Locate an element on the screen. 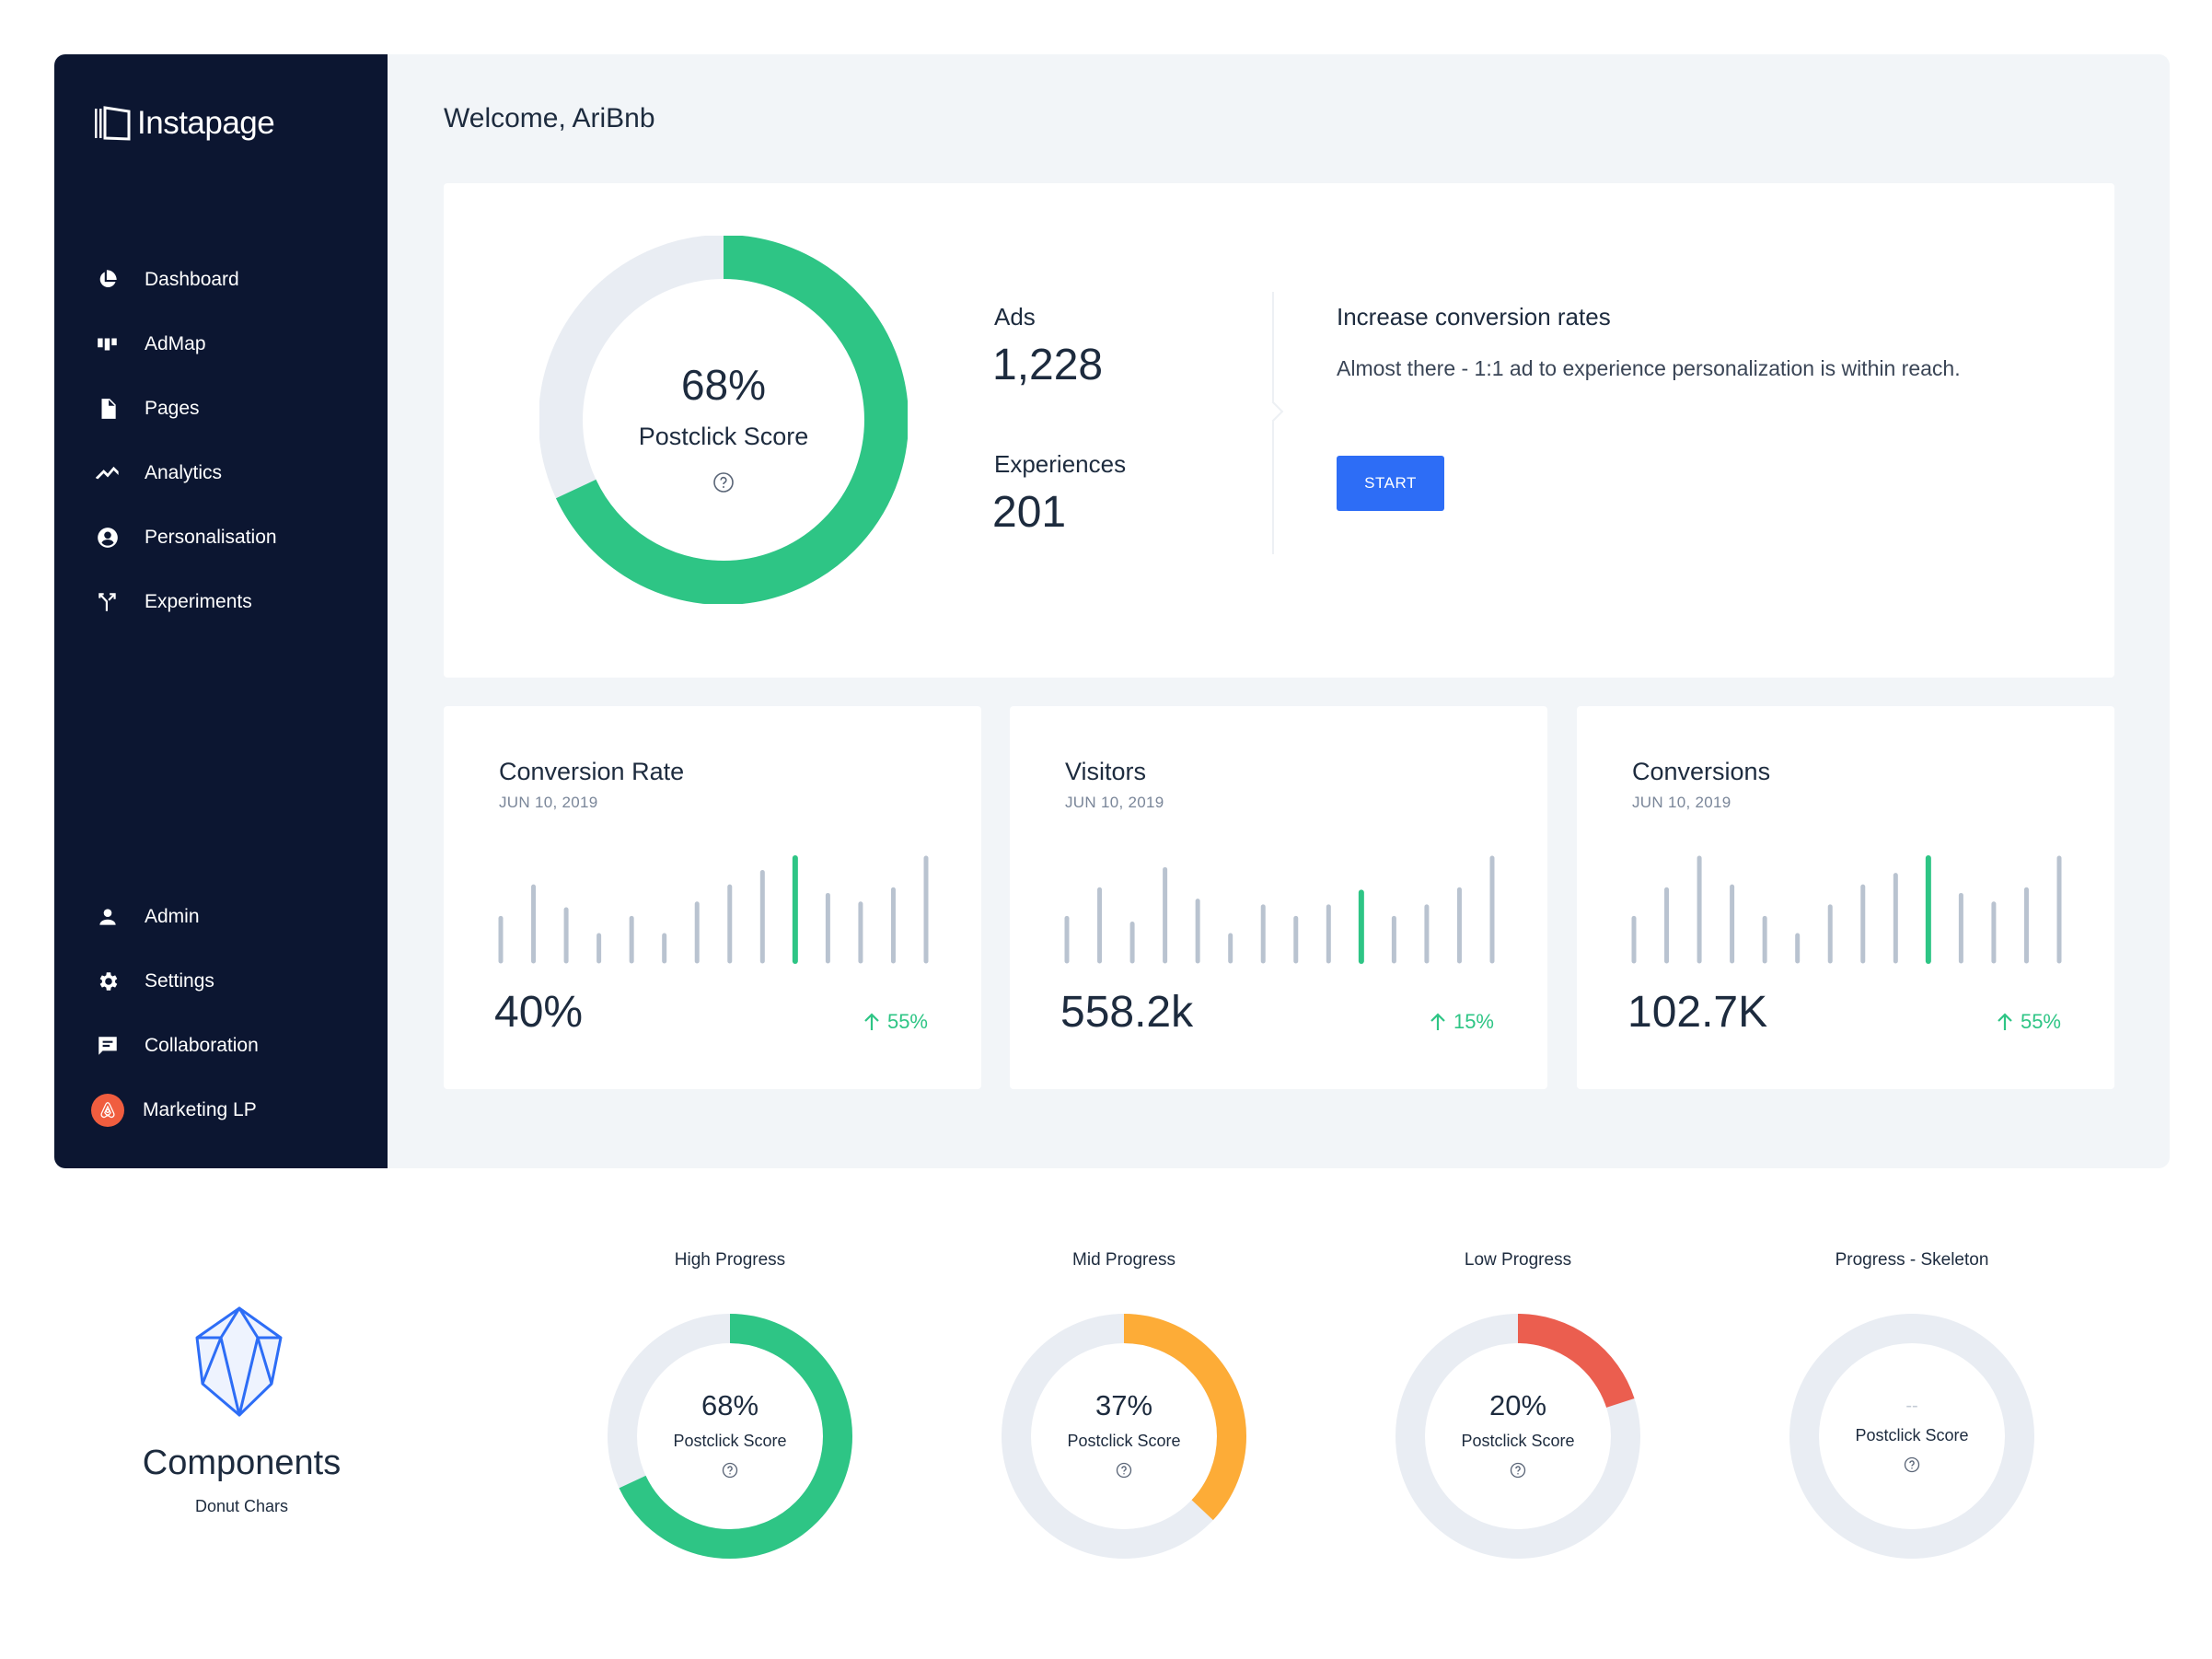  sidebar-item-marketing-lp: Marketing LP is located at coordinates (174, 1110).